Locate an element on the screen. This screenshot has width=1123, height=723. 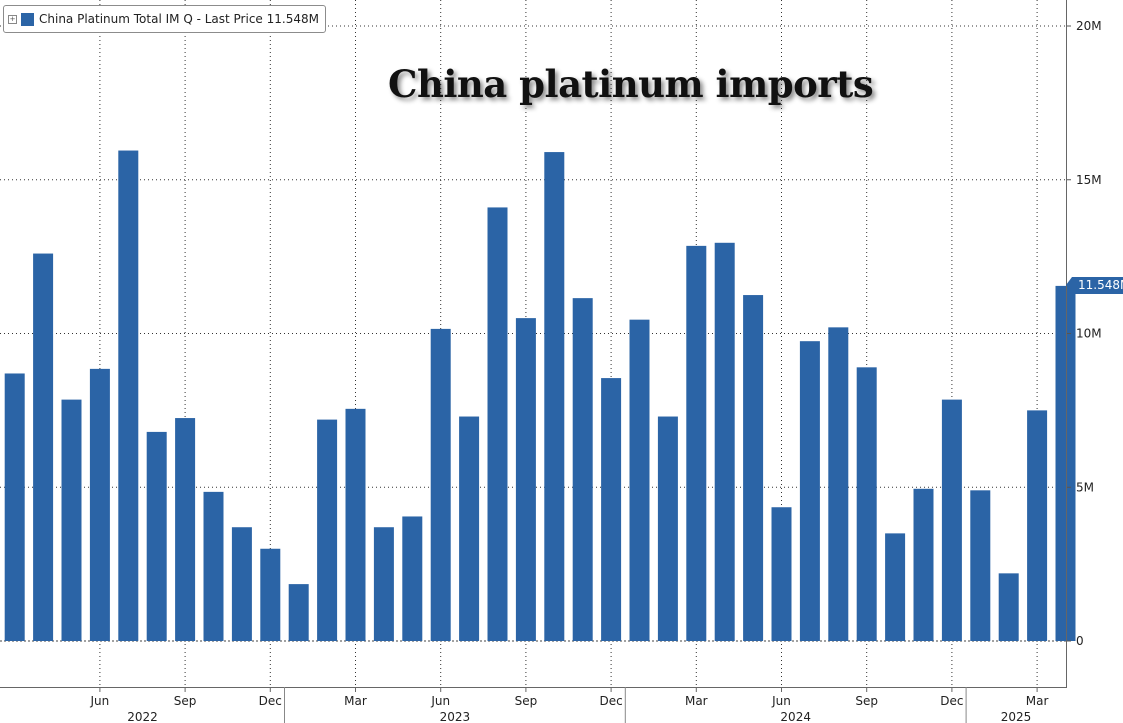
year-label: 2025 is located at coordinates (1016, 716).